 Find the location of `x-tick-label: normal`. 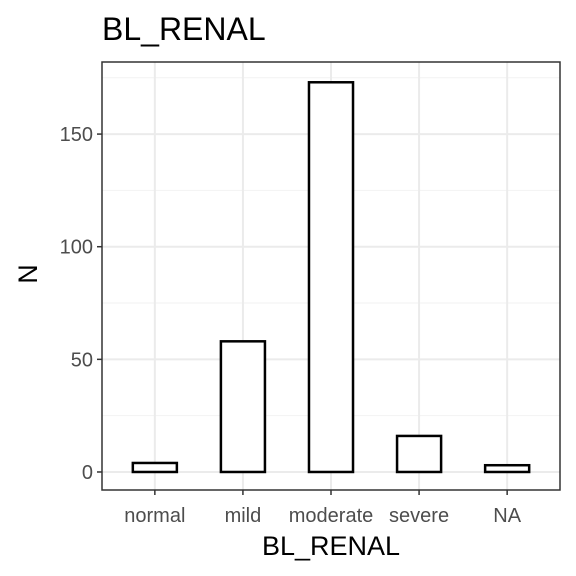

x-tick-label: normal is located at coordinates (154, 516).